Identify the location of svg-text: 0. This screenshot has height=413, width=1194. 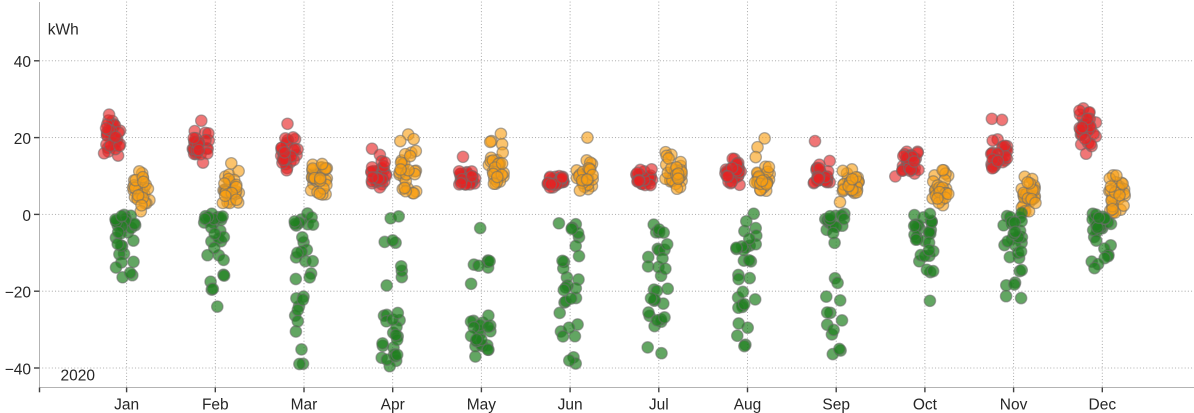
(26, 216).